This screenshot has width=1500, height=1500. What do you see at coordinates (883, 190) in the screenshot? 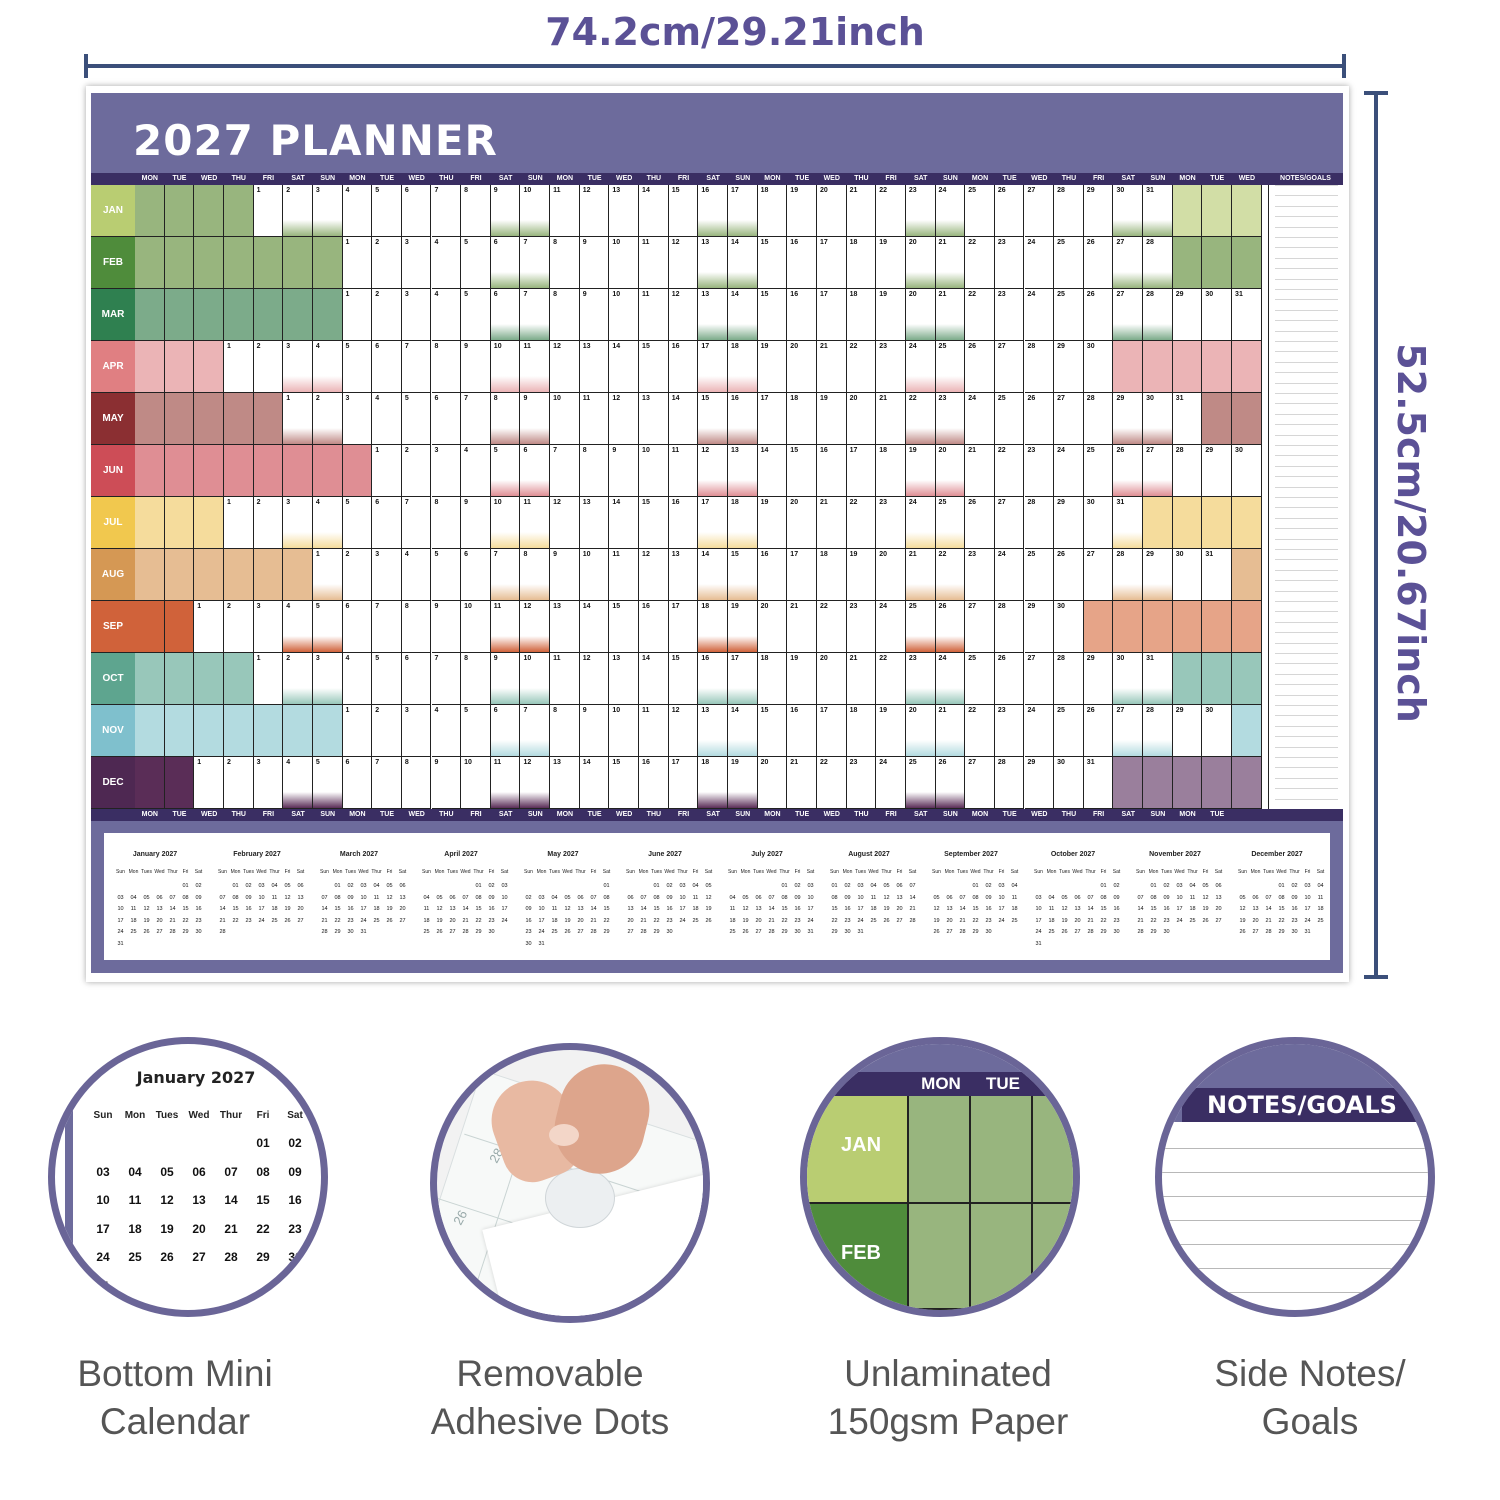
I see `day-number: 22` at bounding box center [883, 190].